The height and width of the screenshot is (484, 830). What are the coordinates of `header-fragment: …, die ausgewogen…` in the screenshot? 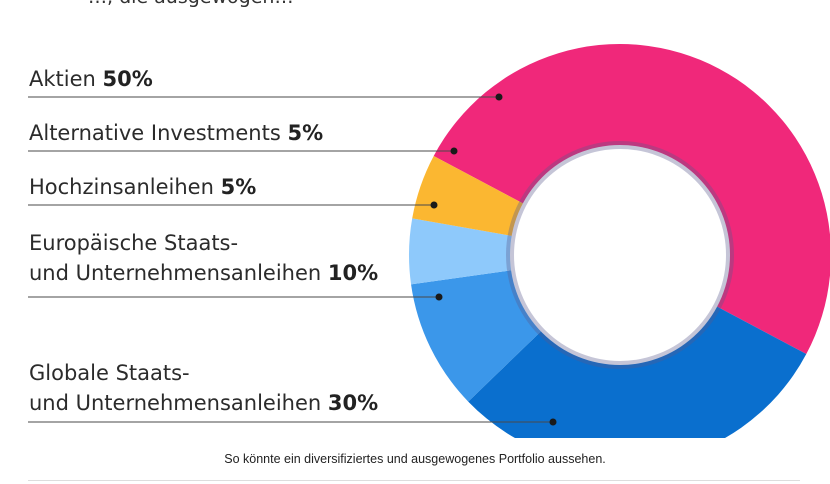 It's located at (190, 4).